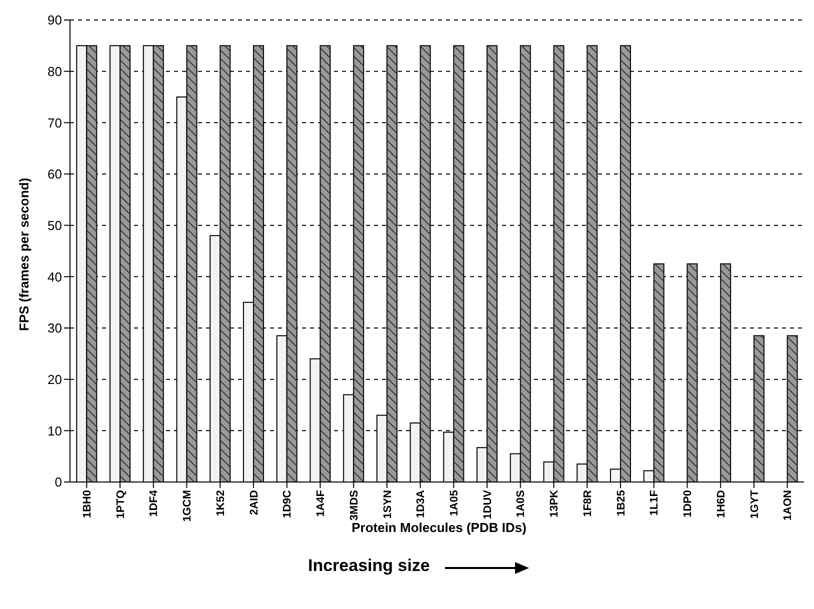 The height and width of the screenshot is (609, 814). I want to click on x-tick-label: 1SYN, so click(388, 504).